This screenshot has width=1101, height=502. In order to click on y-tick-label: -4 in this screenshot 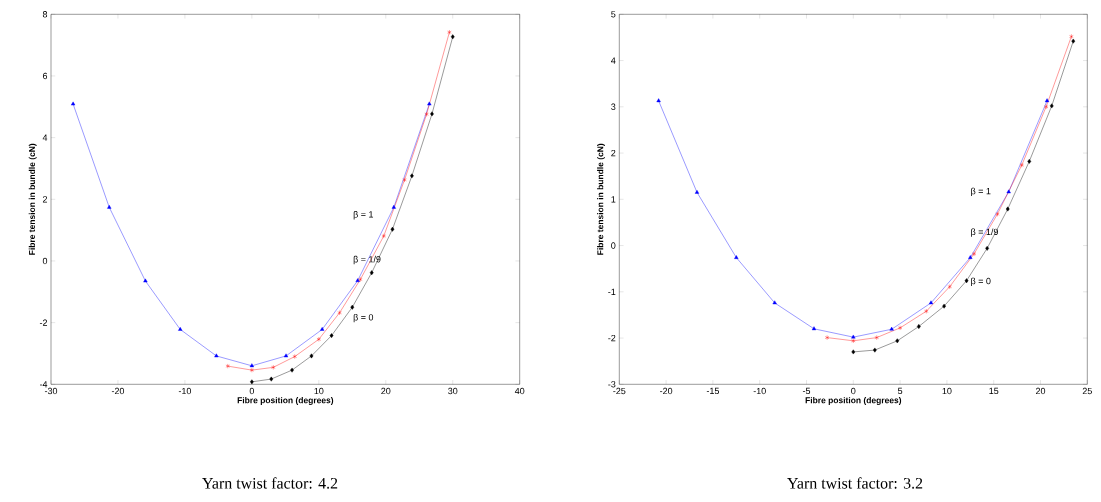, I will do `click(43, 384)`.